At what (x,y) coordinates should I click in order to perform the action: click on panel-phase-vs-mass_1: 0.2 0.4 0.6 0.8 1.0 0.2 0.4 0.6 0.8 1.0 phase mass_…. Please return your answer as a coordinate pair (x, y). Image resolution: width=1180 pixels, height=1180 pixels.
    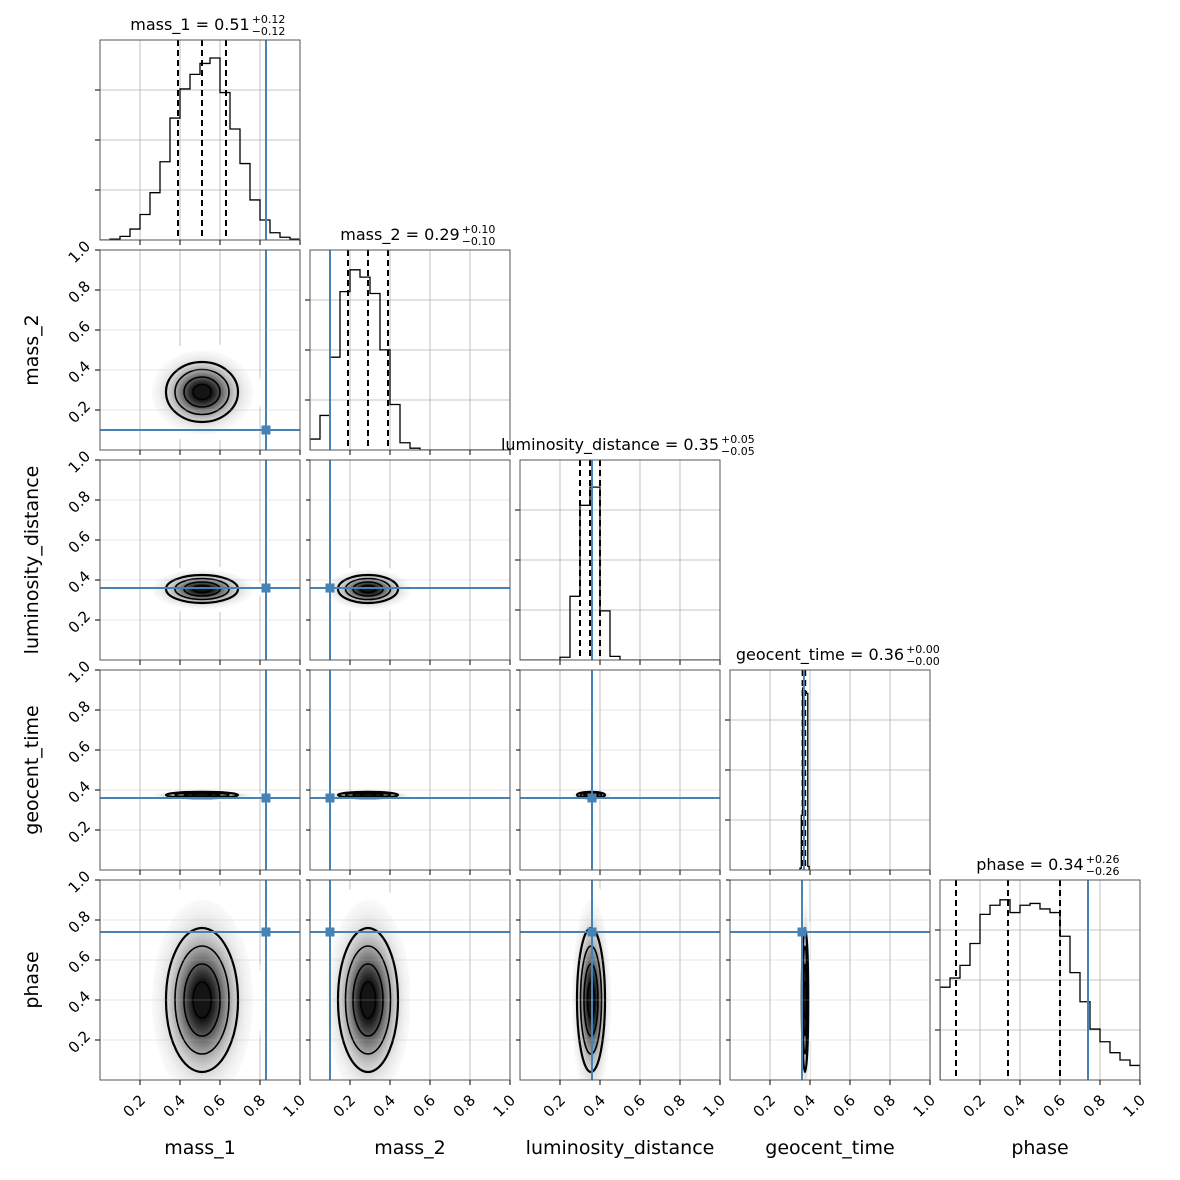
    Looking at the image, I should click on (165, 1013).